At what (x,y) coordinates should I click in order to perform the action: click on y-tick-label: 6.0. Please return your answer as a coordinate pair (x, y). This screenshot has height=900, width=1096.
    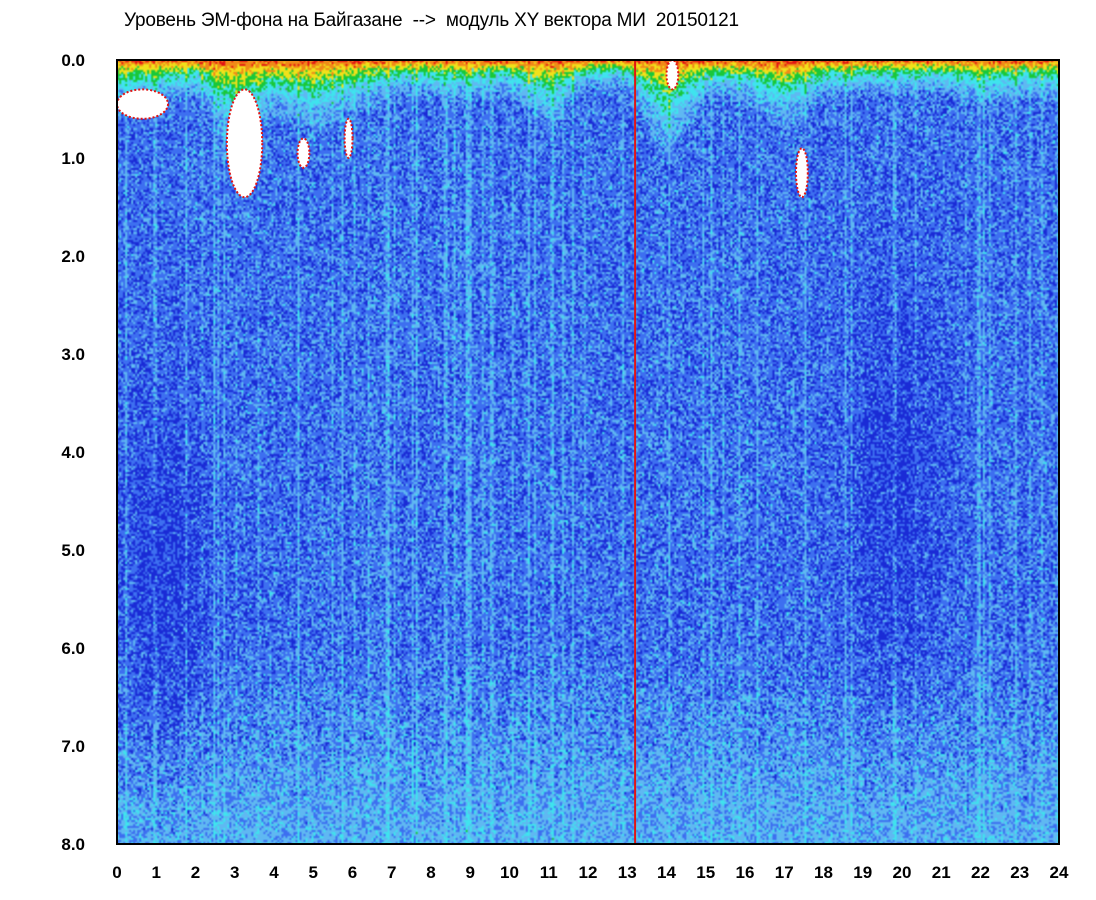
    Looking at the image, I should click on (73, 648).